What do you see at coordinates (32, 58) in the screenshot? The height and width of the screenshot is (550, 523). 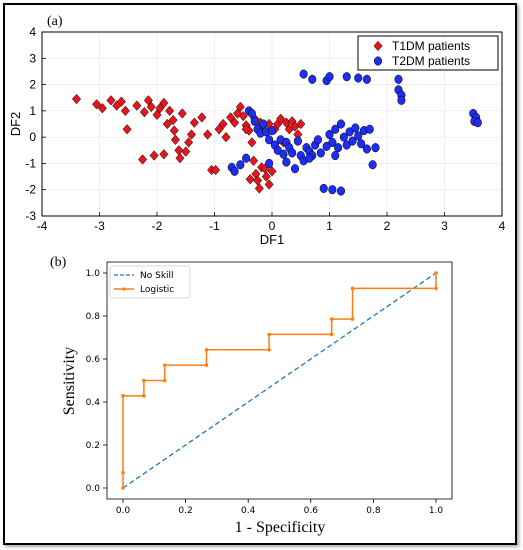 I see `scatter-y-tick-label: 3` at bounding box center [32, 58].